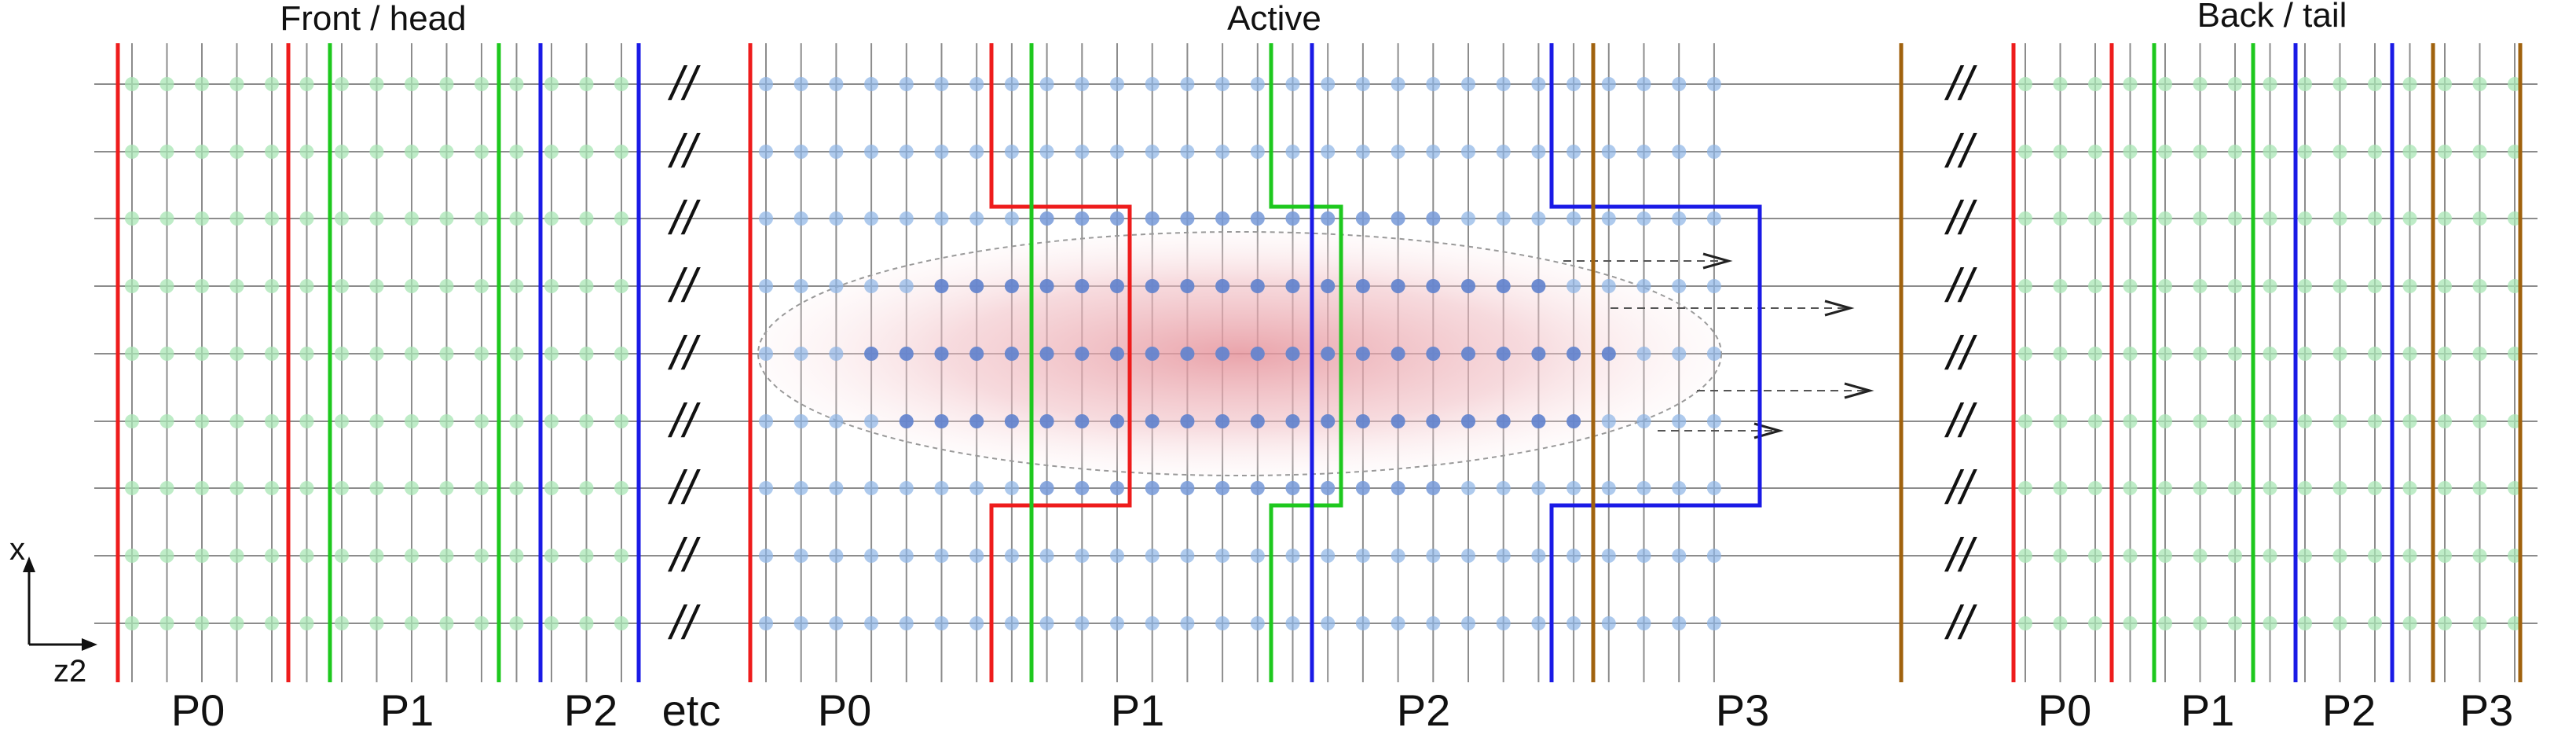  I want to click on label-back-p3: P3, so click(2487, 708).